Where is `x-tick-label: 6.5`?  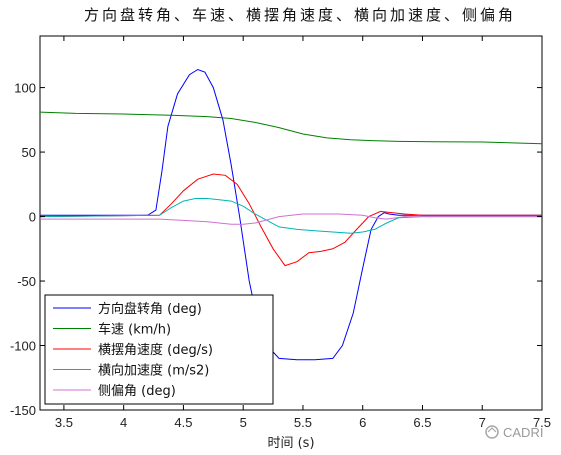
x-tick-label: 6.5 is located at coordinates (422, 422).